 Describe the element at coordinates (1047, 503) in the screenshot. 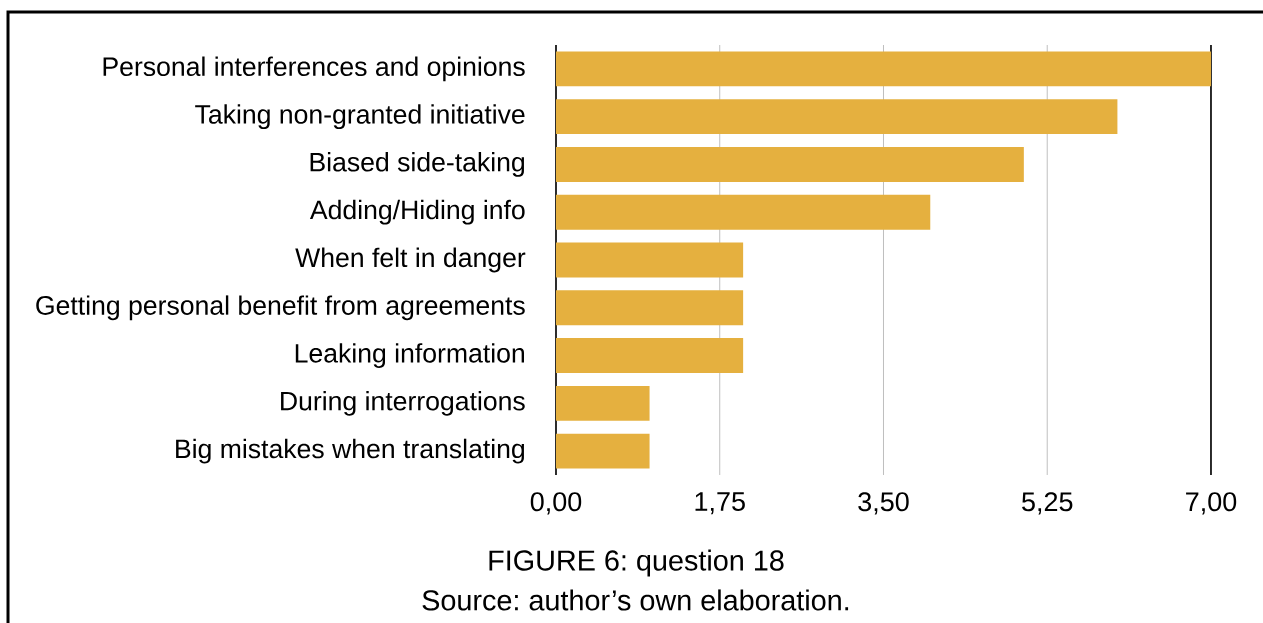

I see `x-tick-label: 5,25` at that location.